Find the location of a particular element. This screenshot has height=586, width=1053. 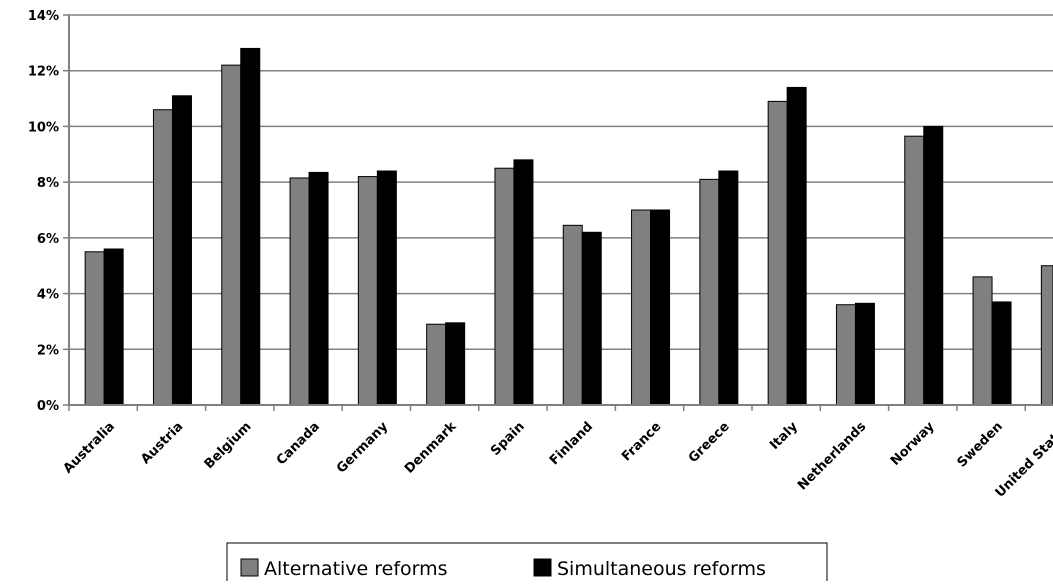

x-tick-label: Netherlands is located at coordinates (832, 456).